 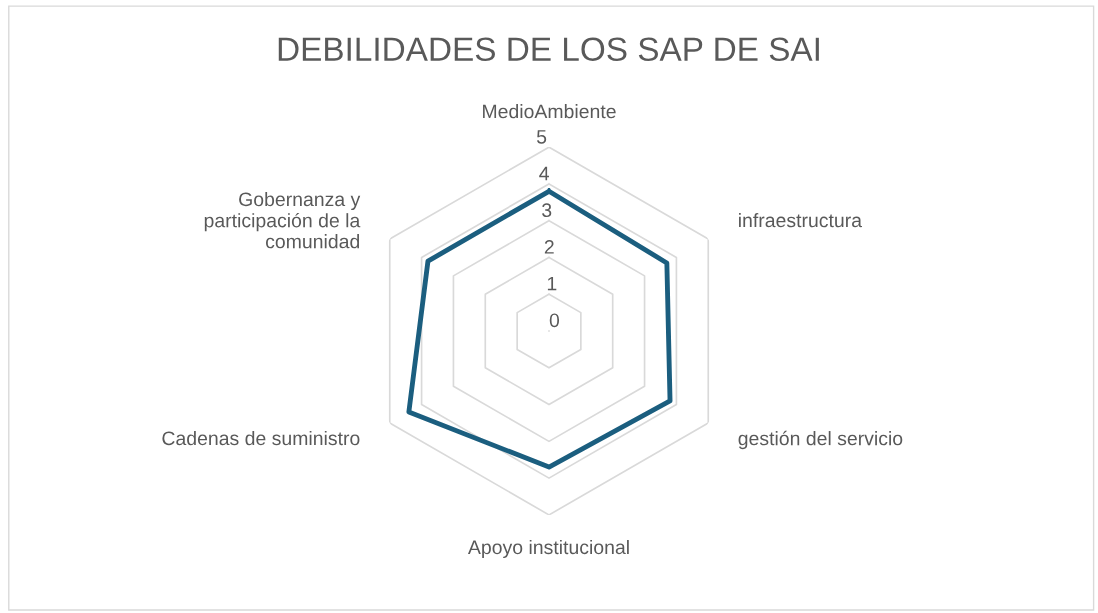 What do you see at coordinates (548, 549) in the screenshot?
I see `spoke-label: Apoyo institucional` at bounding box center [548, 549].